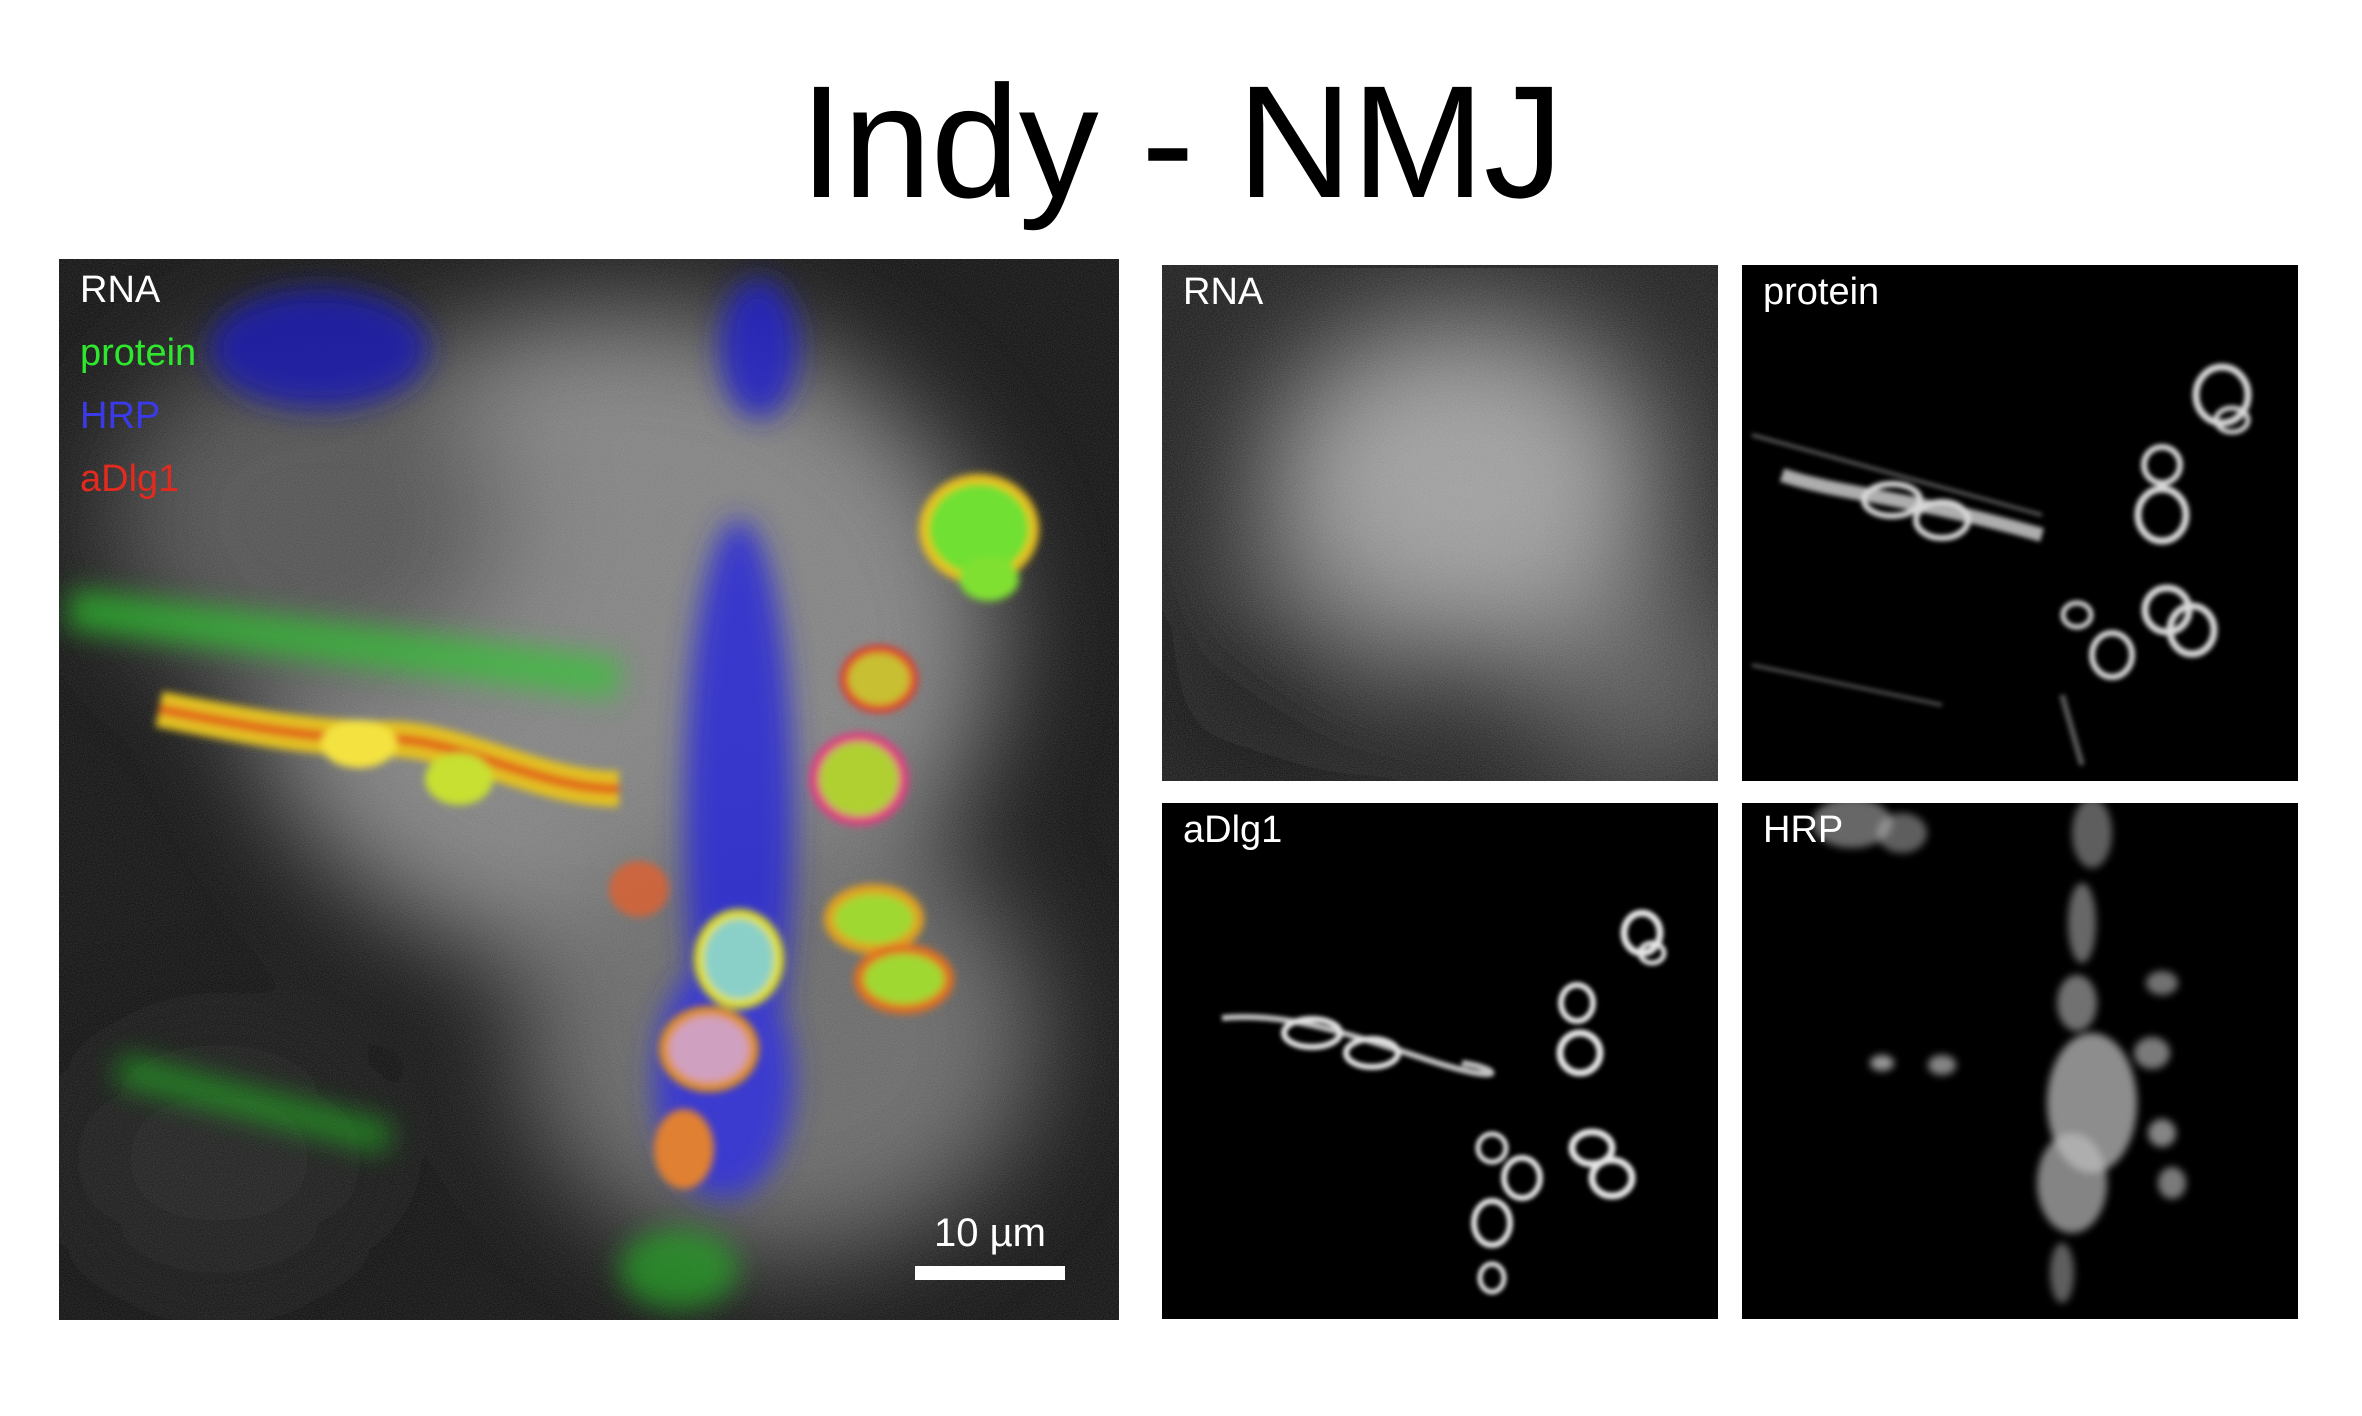  I want to click on protein-channel-panel: protein, so click(2020, 523).